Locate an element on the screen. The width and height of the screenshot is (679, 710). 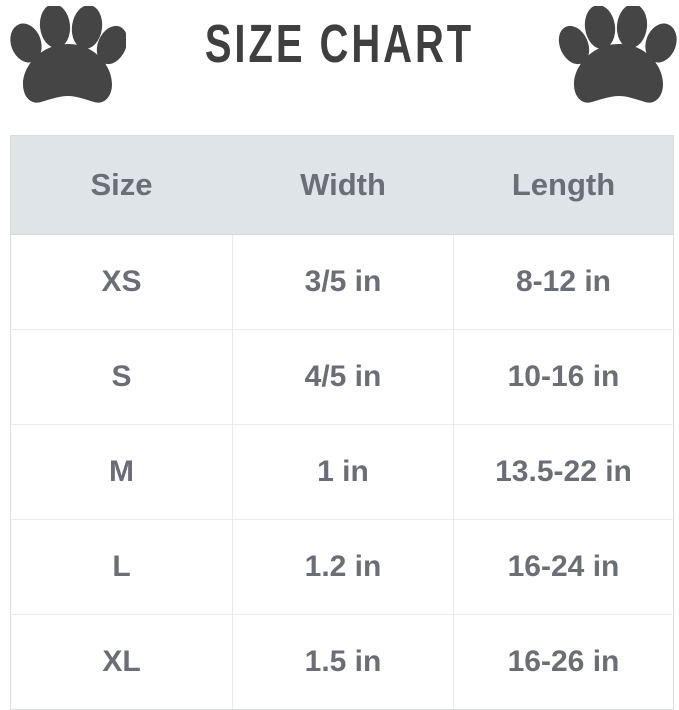
cell-length: 8-12 in is located at coordinates (563, 282).